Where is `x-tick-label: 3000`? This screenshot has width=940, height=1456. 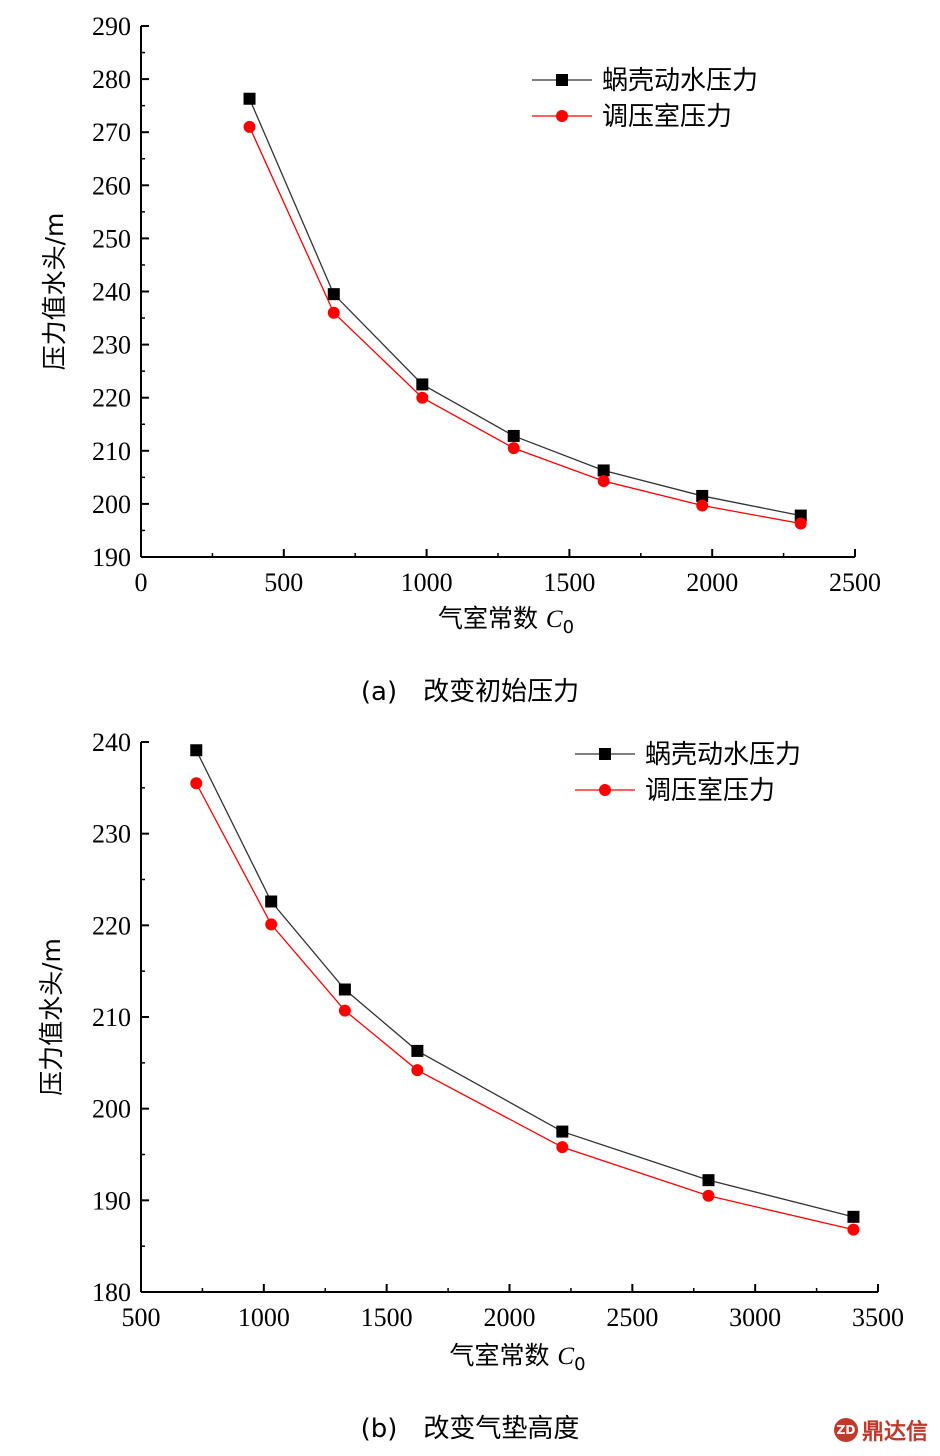 x-tick-label: 3000 is located at coordinates (755, 1317).